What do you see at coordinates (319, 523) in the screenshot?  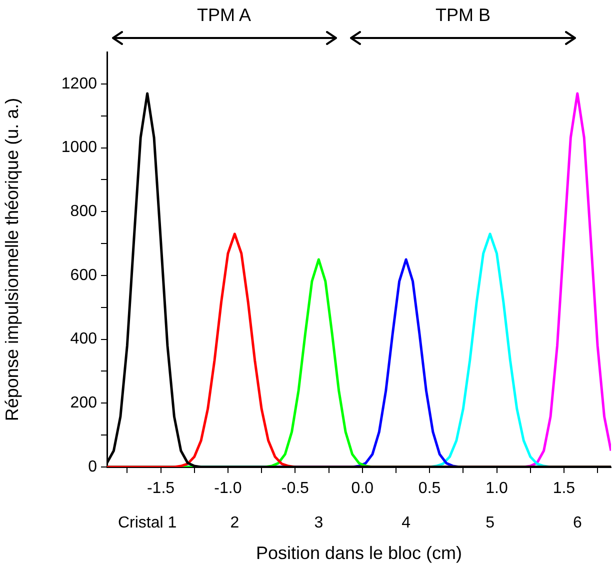 I see `annotation: 3` at bounding box center [319, 523].